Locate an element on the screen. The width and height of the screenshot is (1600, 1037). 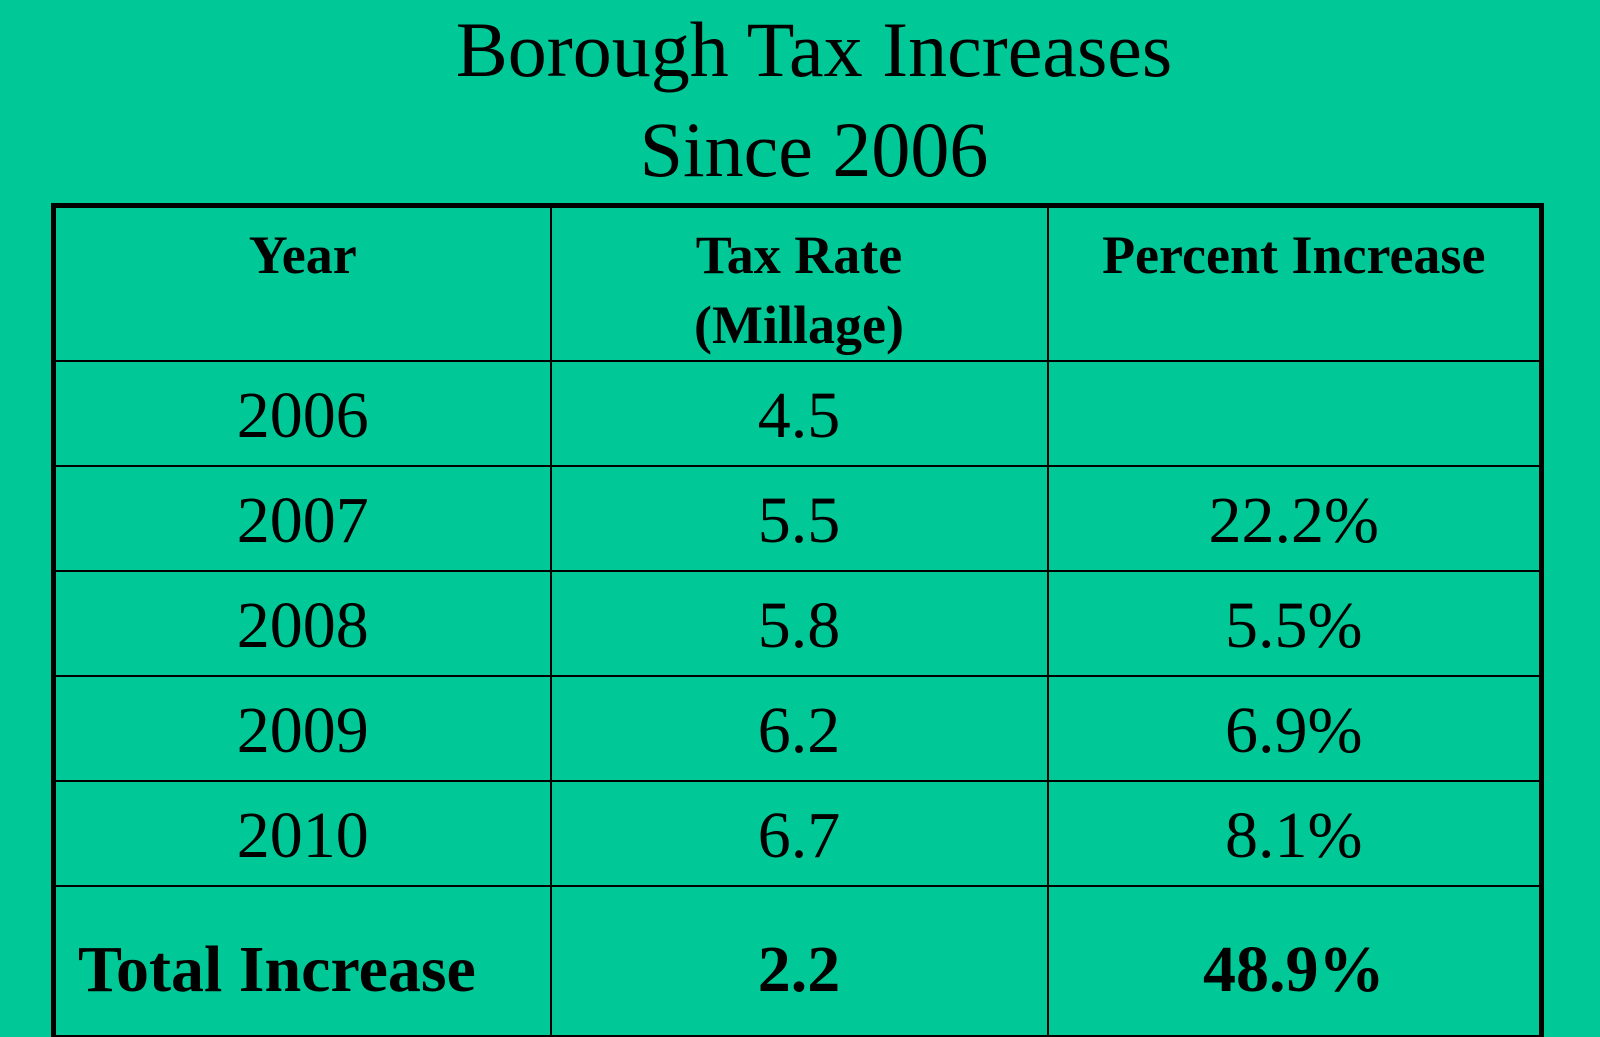
total-tax-rate: 2.2 is located at coordinates (799, 961).